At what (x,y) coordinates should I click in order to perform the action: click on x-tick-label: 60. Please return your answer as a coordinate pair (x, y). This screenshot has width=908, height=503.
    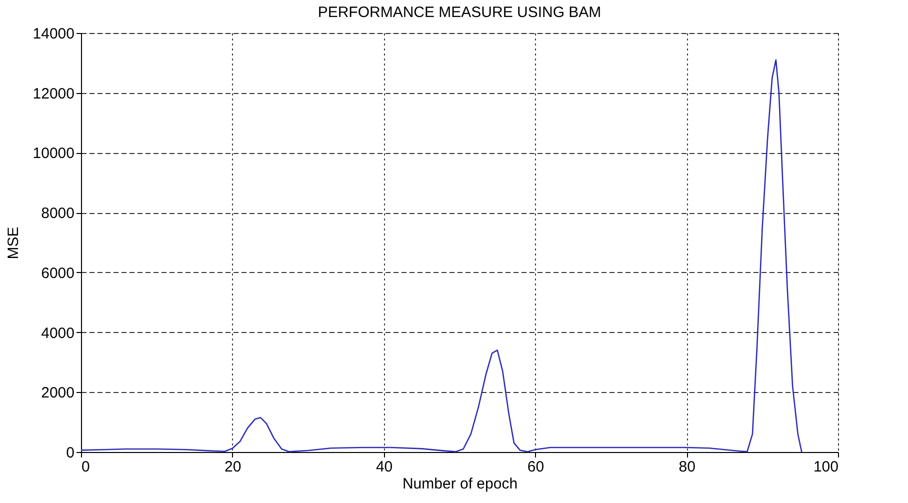
    Looking at the image, I should click on (535, 467).